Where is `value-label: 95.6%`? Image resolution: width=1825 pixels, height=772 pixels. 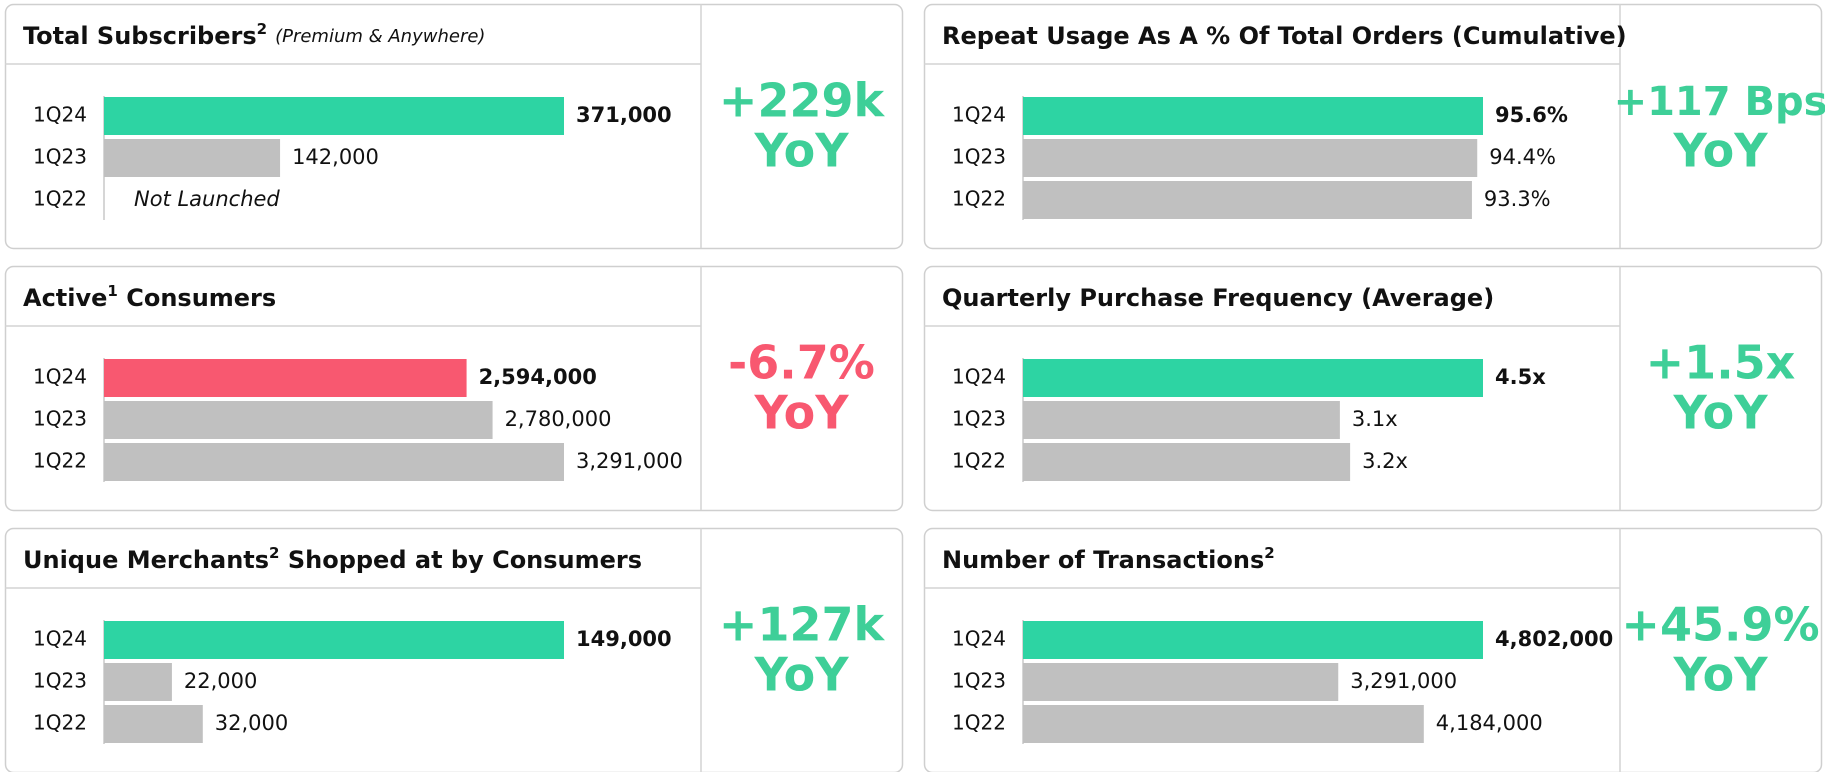
value-label: 95.6% is located at coordinates (1531, 115).